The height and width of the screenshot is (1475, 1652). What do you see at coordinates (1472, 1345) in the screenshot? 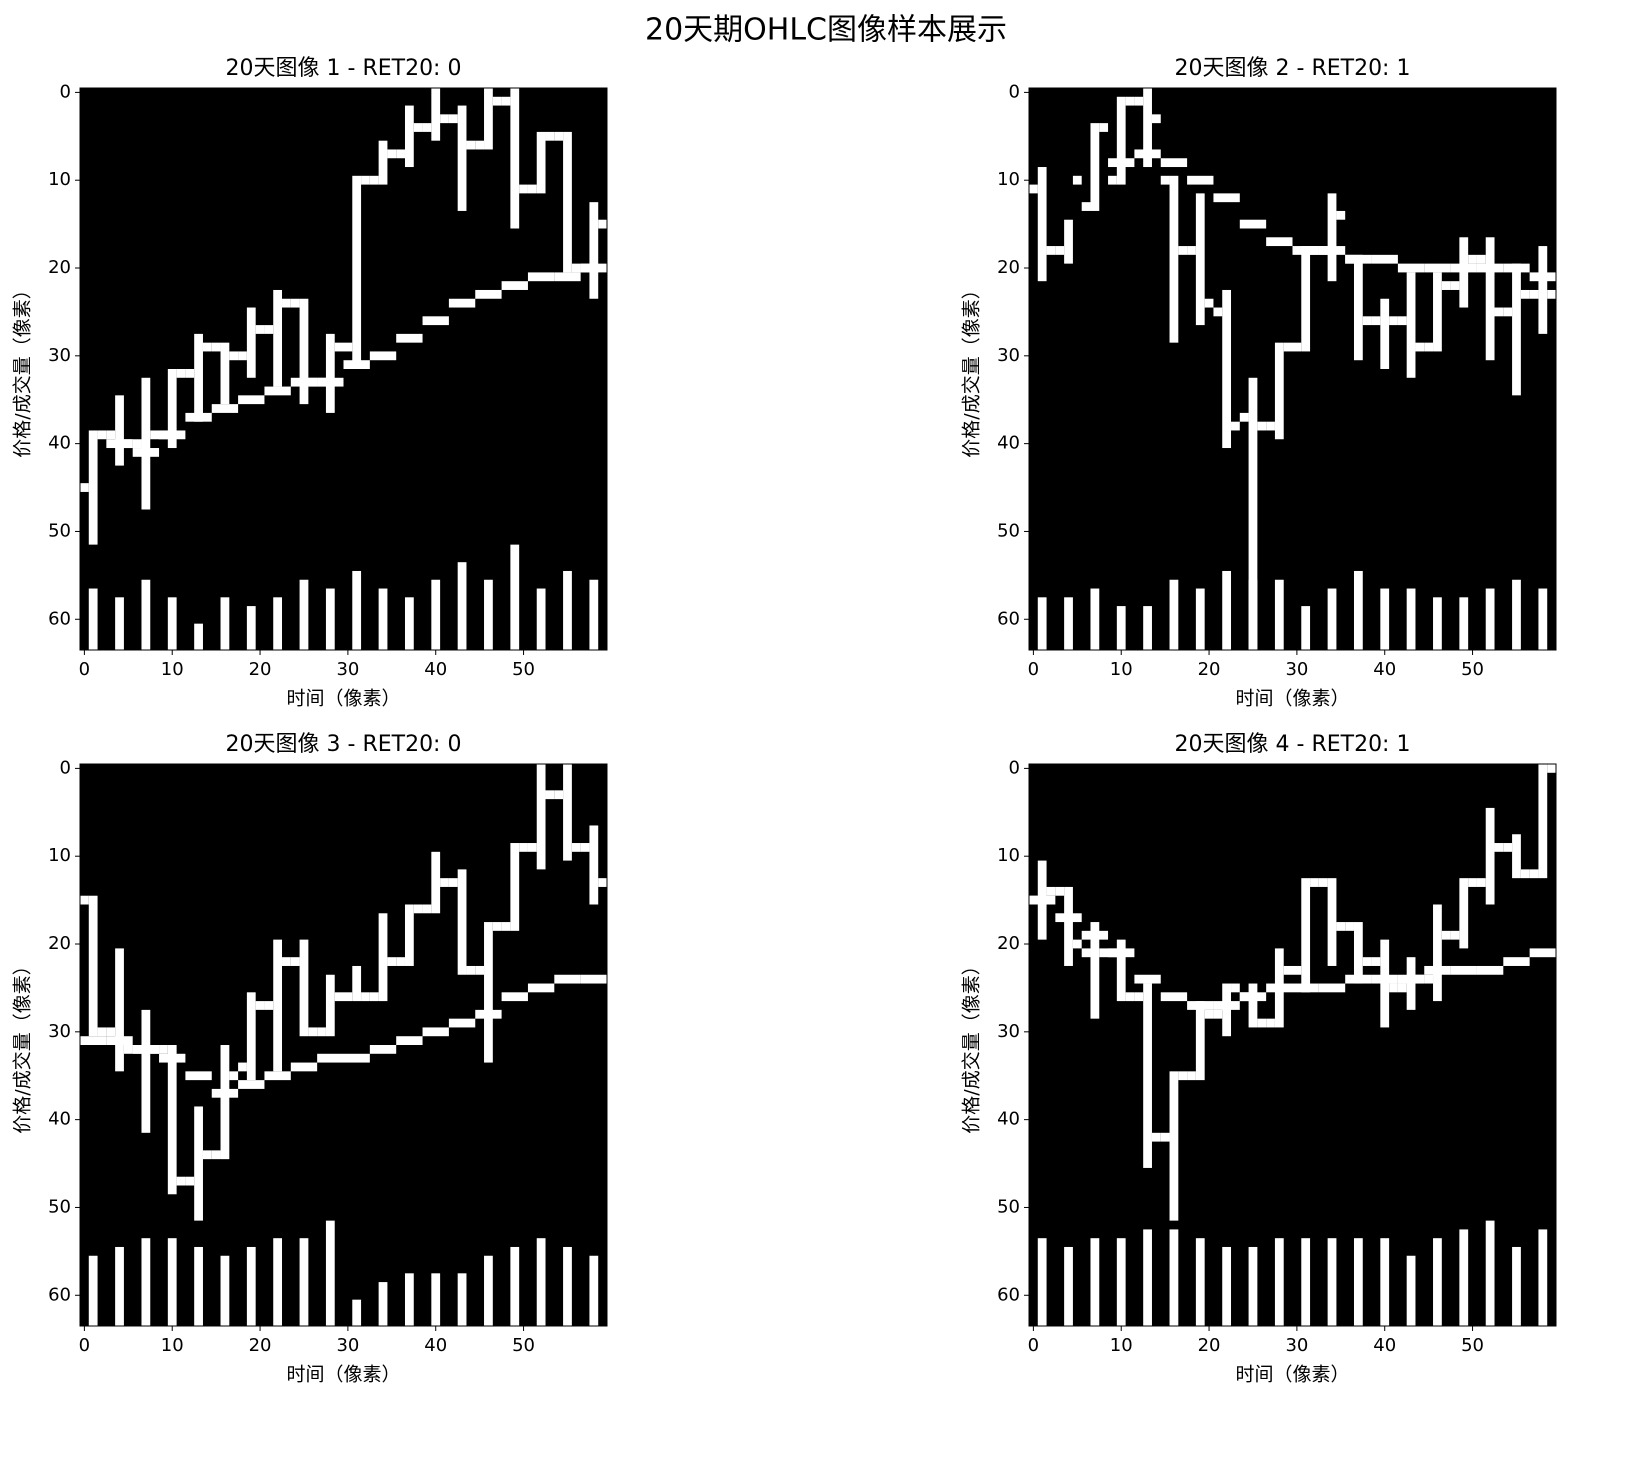
I see `x-tick-label: 50` at bounding box center [1472, 1345].